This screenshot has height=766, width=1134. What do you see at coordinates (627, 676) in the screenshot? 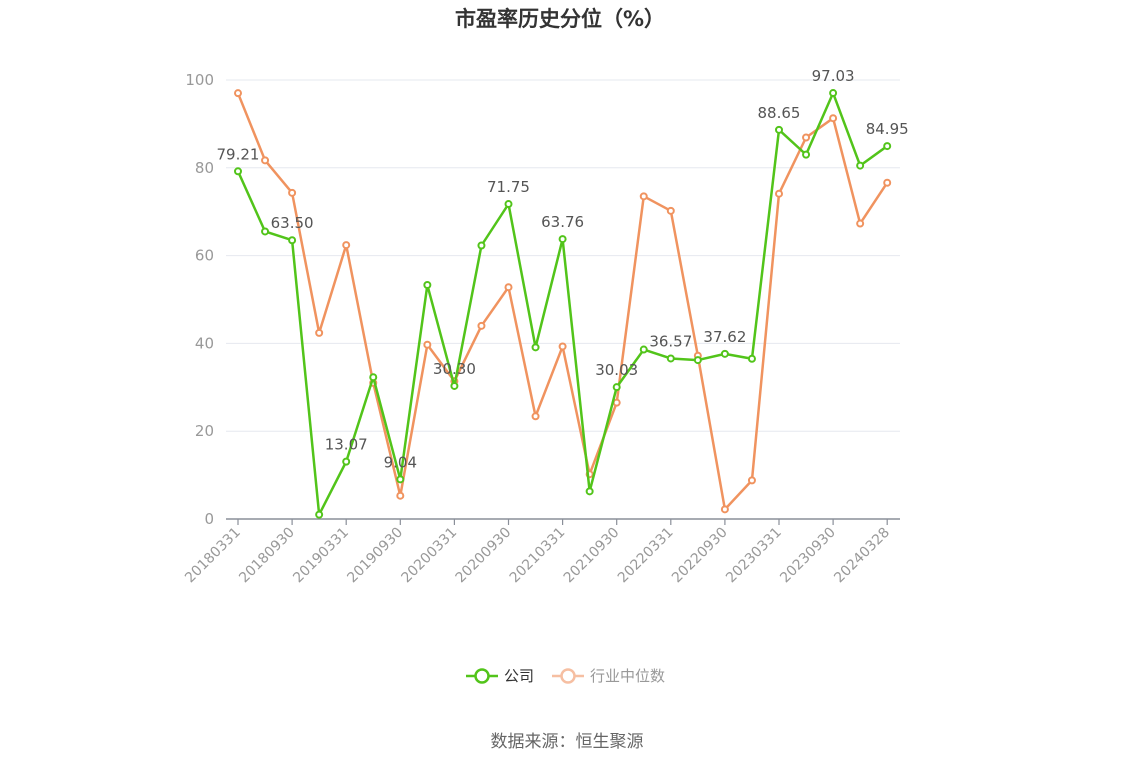
I see `legend-label: 行业中位数` at bounding box center [627, 676].